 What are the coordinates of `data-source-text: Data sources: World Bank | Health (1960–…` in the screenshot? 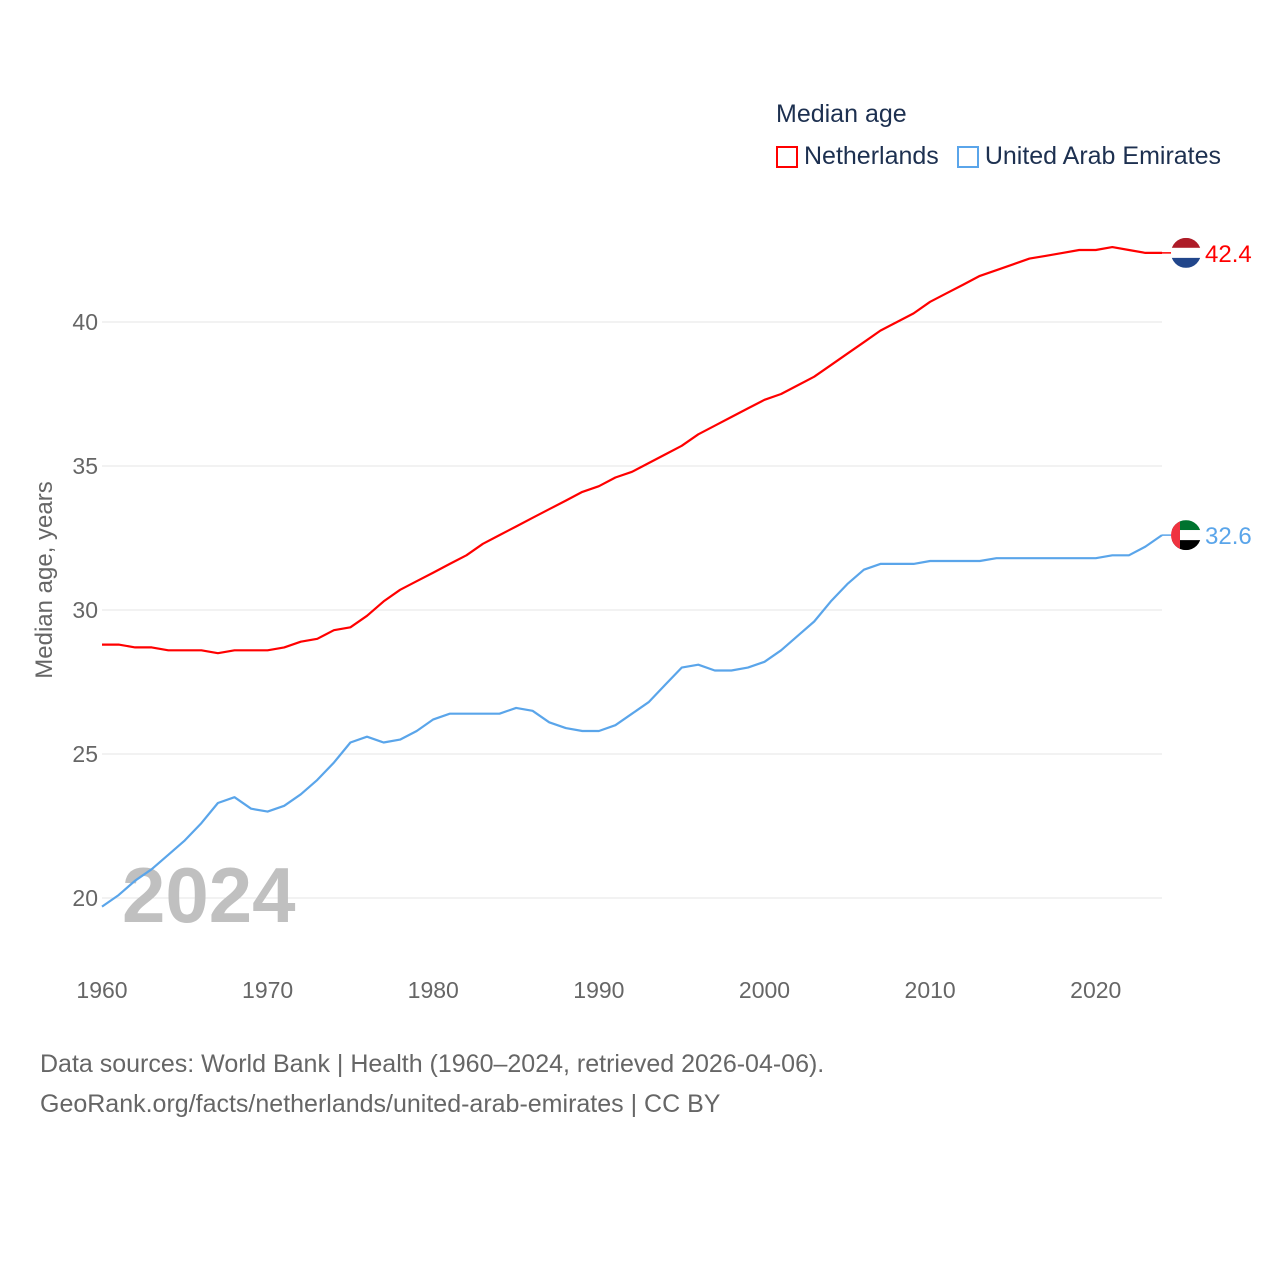 It's located at (432, 1064).